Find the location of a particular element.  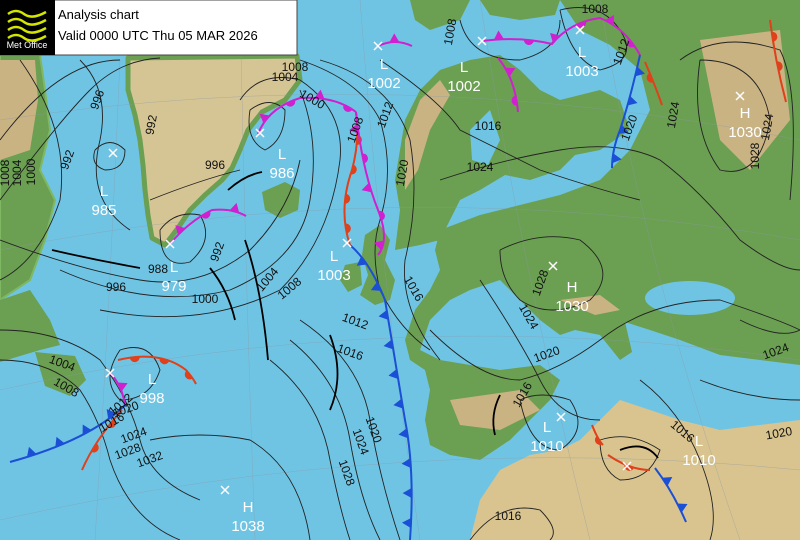

centre-pressure: 985 is located at coordinates (103, 210).